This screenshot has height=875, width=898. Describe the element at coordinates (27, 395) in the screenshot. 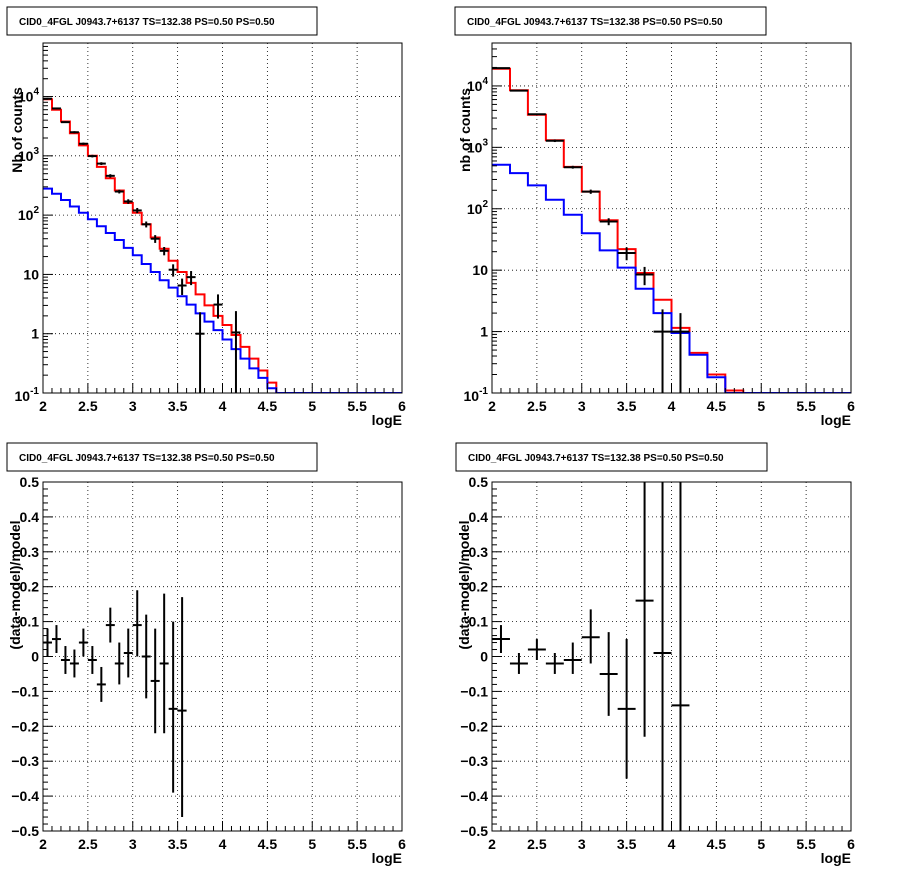

I see `y-tick-label: 10⁻¹` at that location.